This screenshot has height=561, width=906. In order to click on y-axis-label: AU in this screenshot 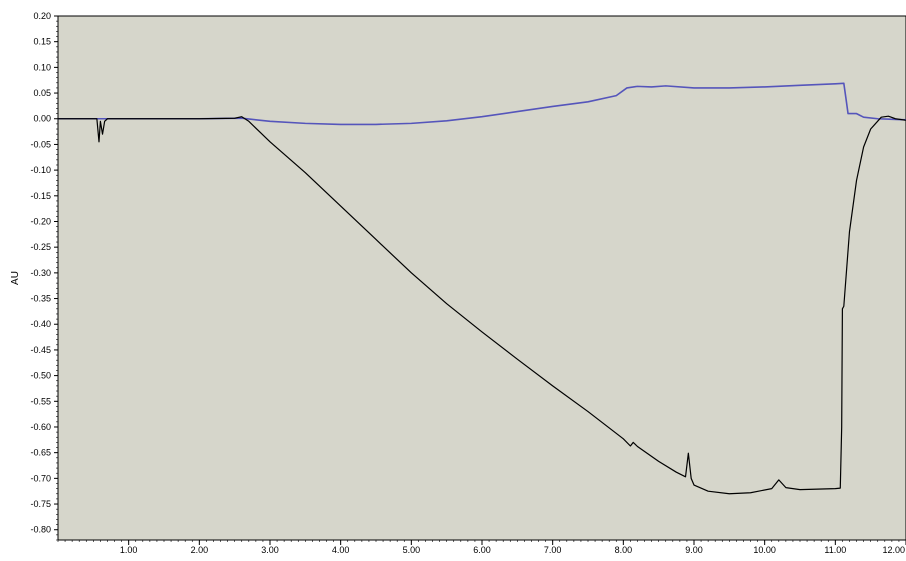, I will do `click(15, 278)`.